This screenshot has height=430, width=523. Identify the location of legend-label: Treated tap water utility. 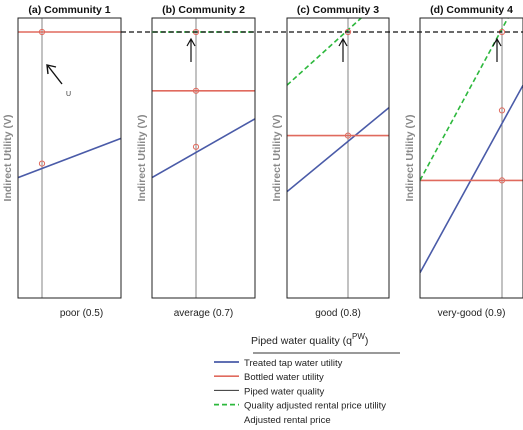
(293, 363).